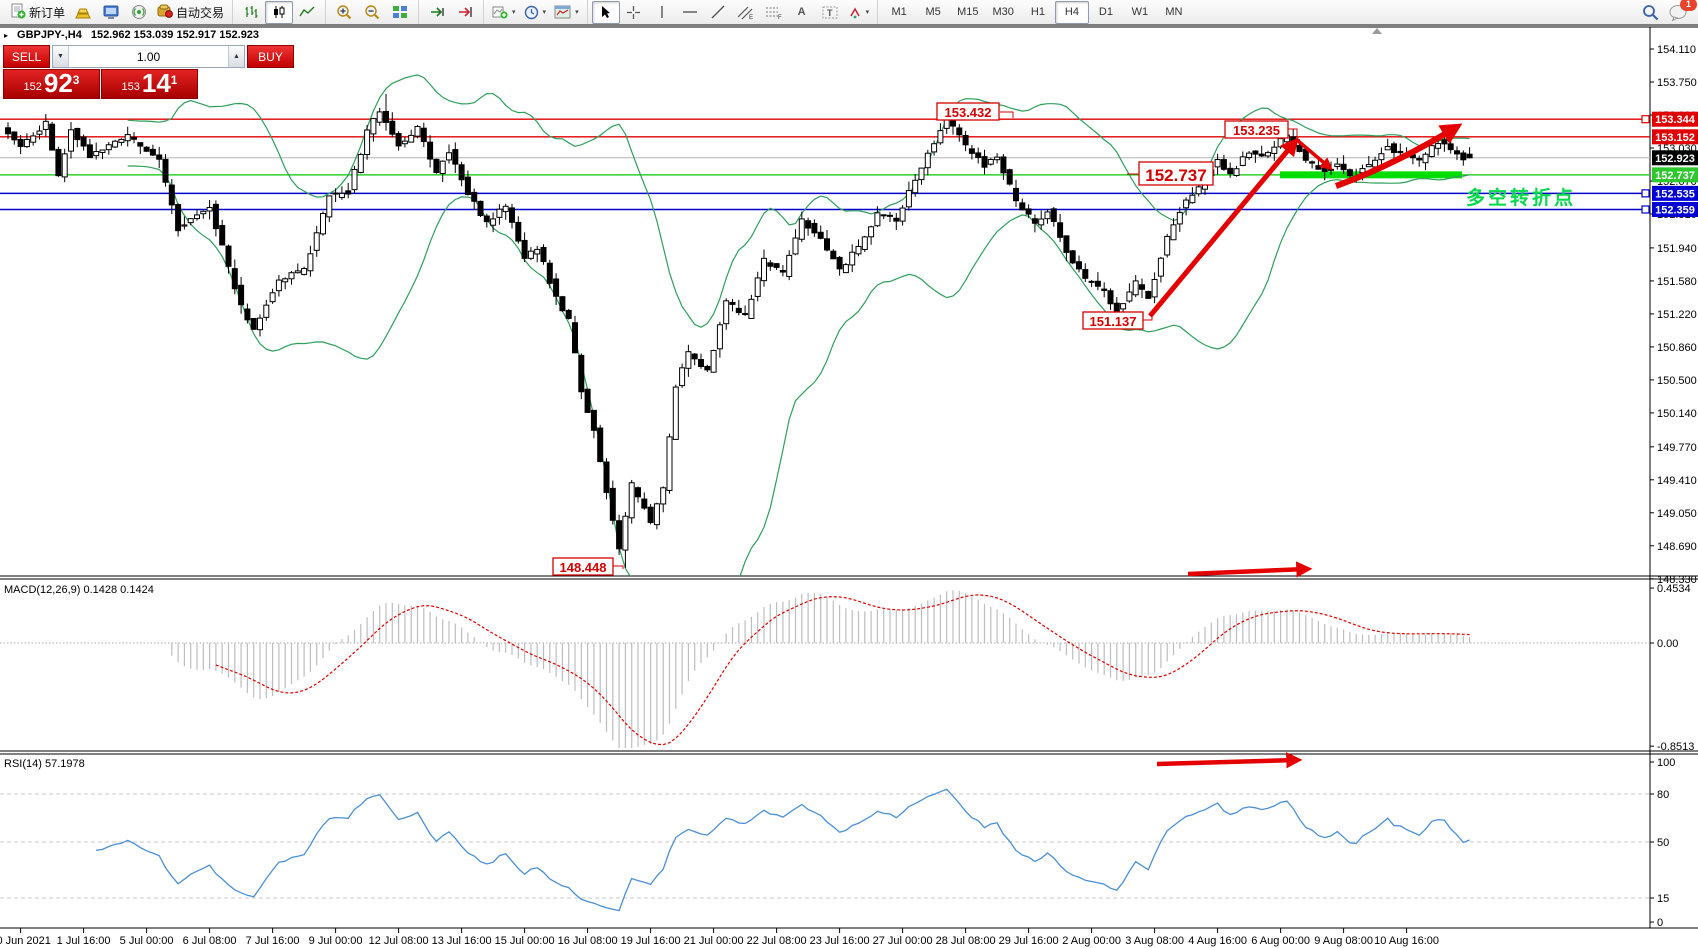 This screenshot has height=948, width=1698. What do you see at coordinates (210, 941) in the screenshot?
I see `time-axis-label: 6 Jul 08:00` at bounding box center [210, 941].